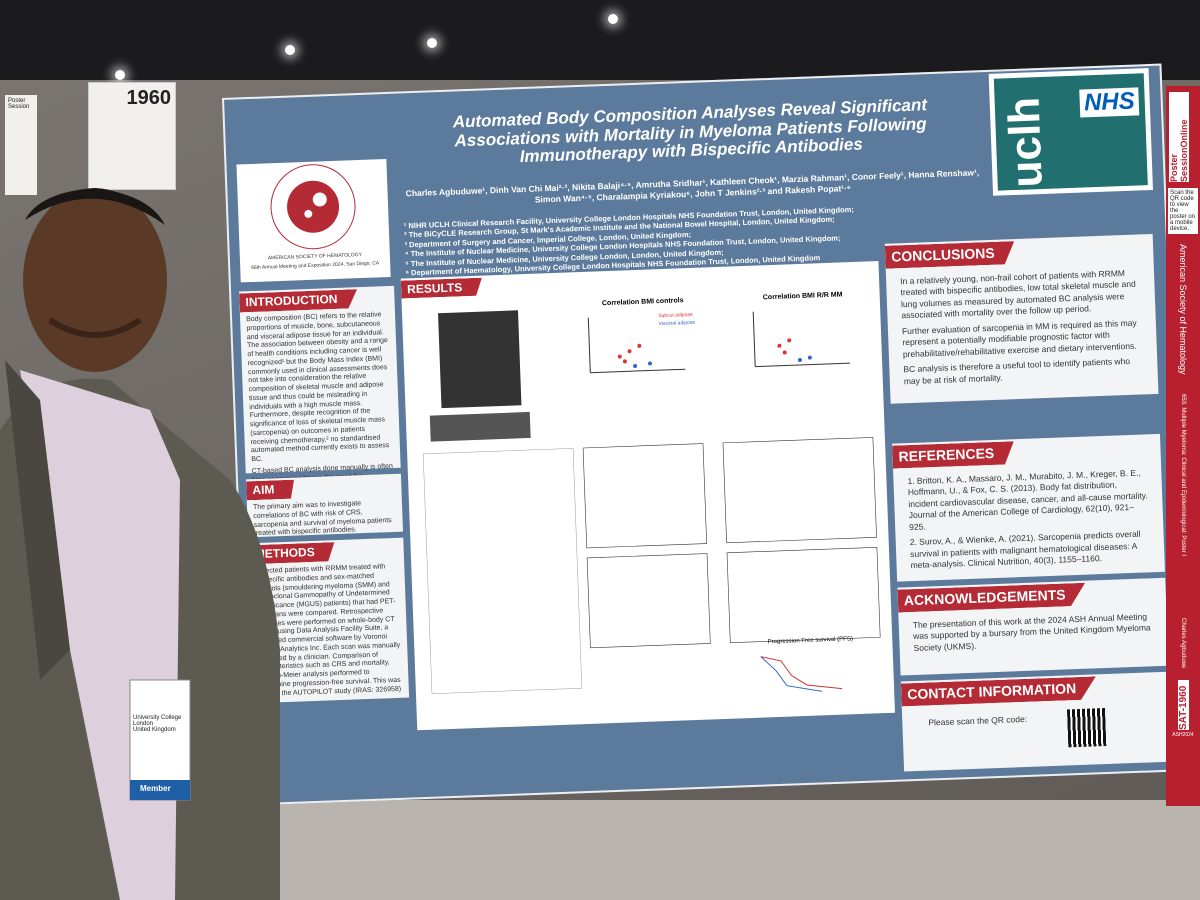 The height and width of the screenshot is (900, 1200). What do you see at coordinates (19, 104) in the screenshot?
I see `board-header: Poster Session` at bounding box center [19, 104].